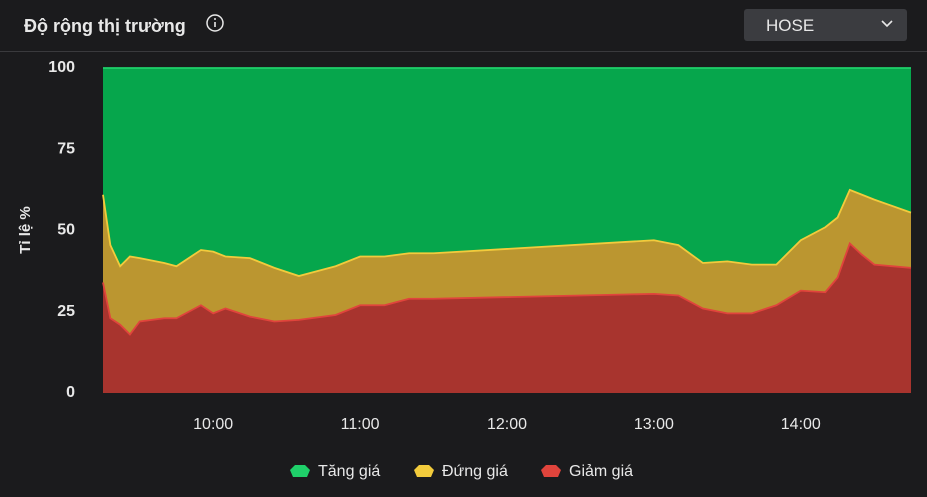  What do you see at coordinates (215, 23) in the screenshot?
I see `info-icon` at bounding box center [215, 23].